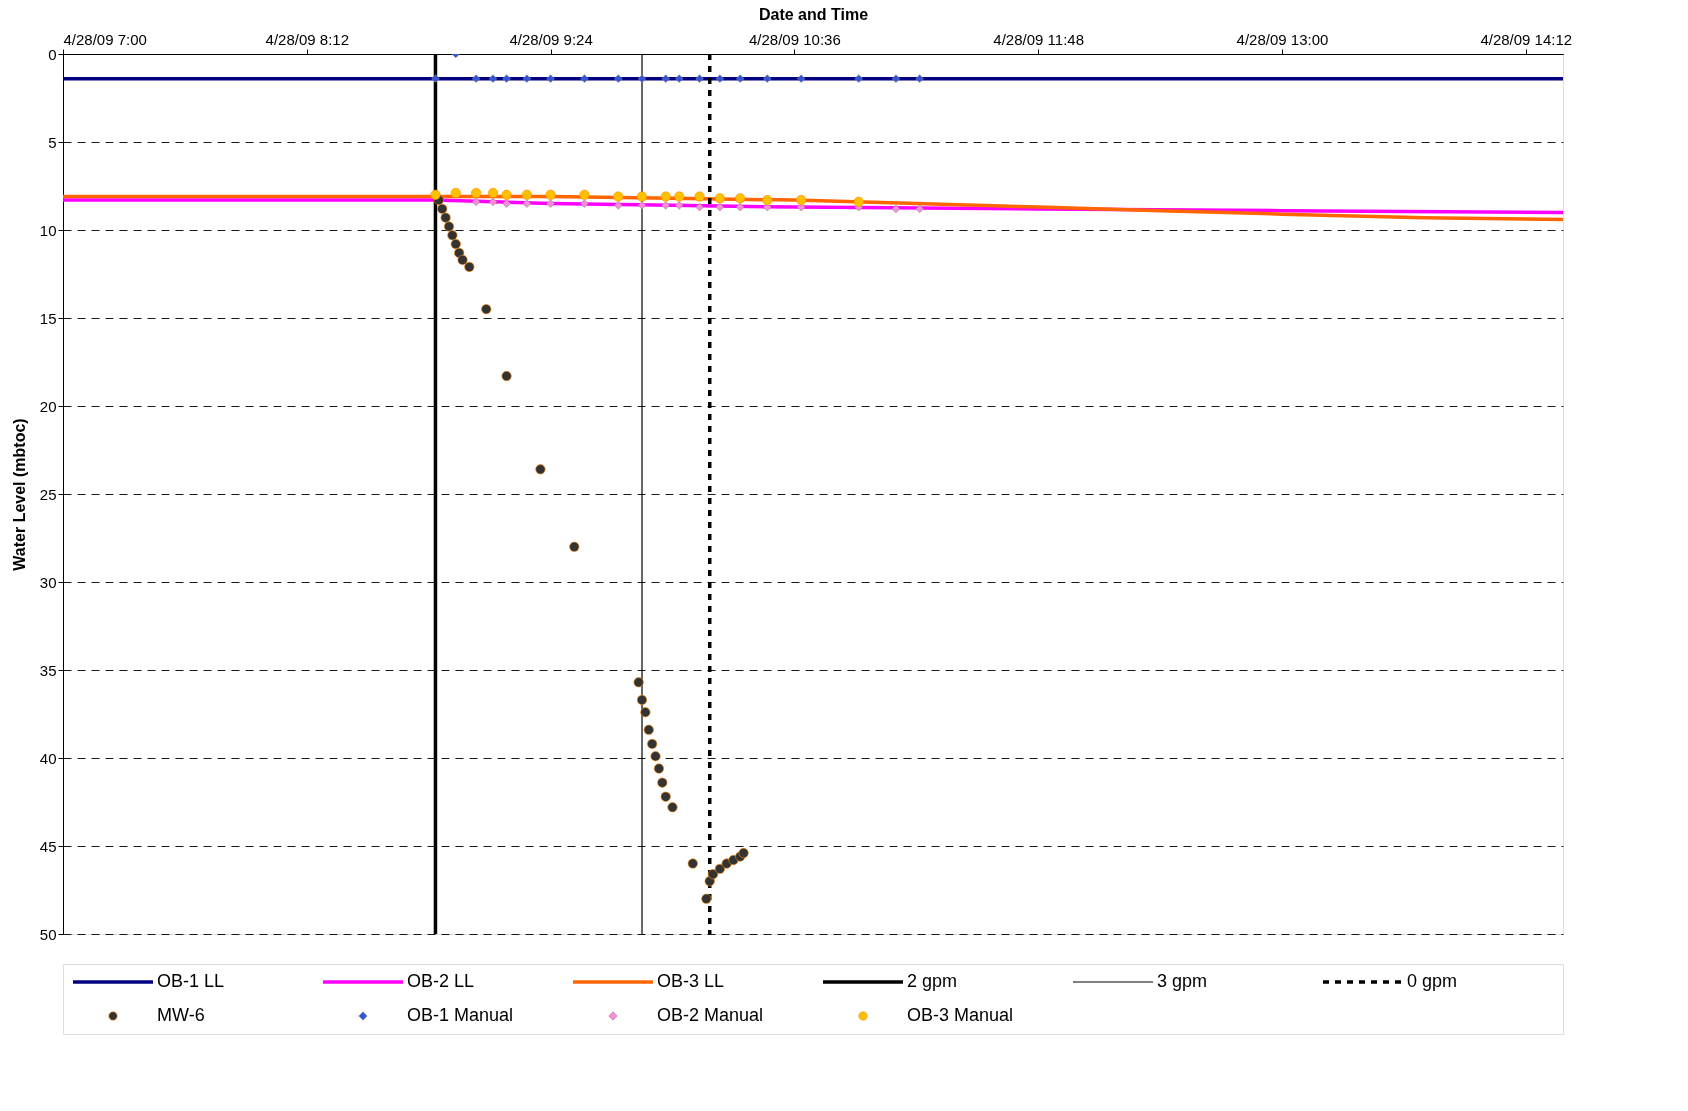 The height and width of the screenshot is (1111, 1688). Describe the element at coordinates (932, 981) in the screenshot. I see `legend-label: 2 gpm` at that location.